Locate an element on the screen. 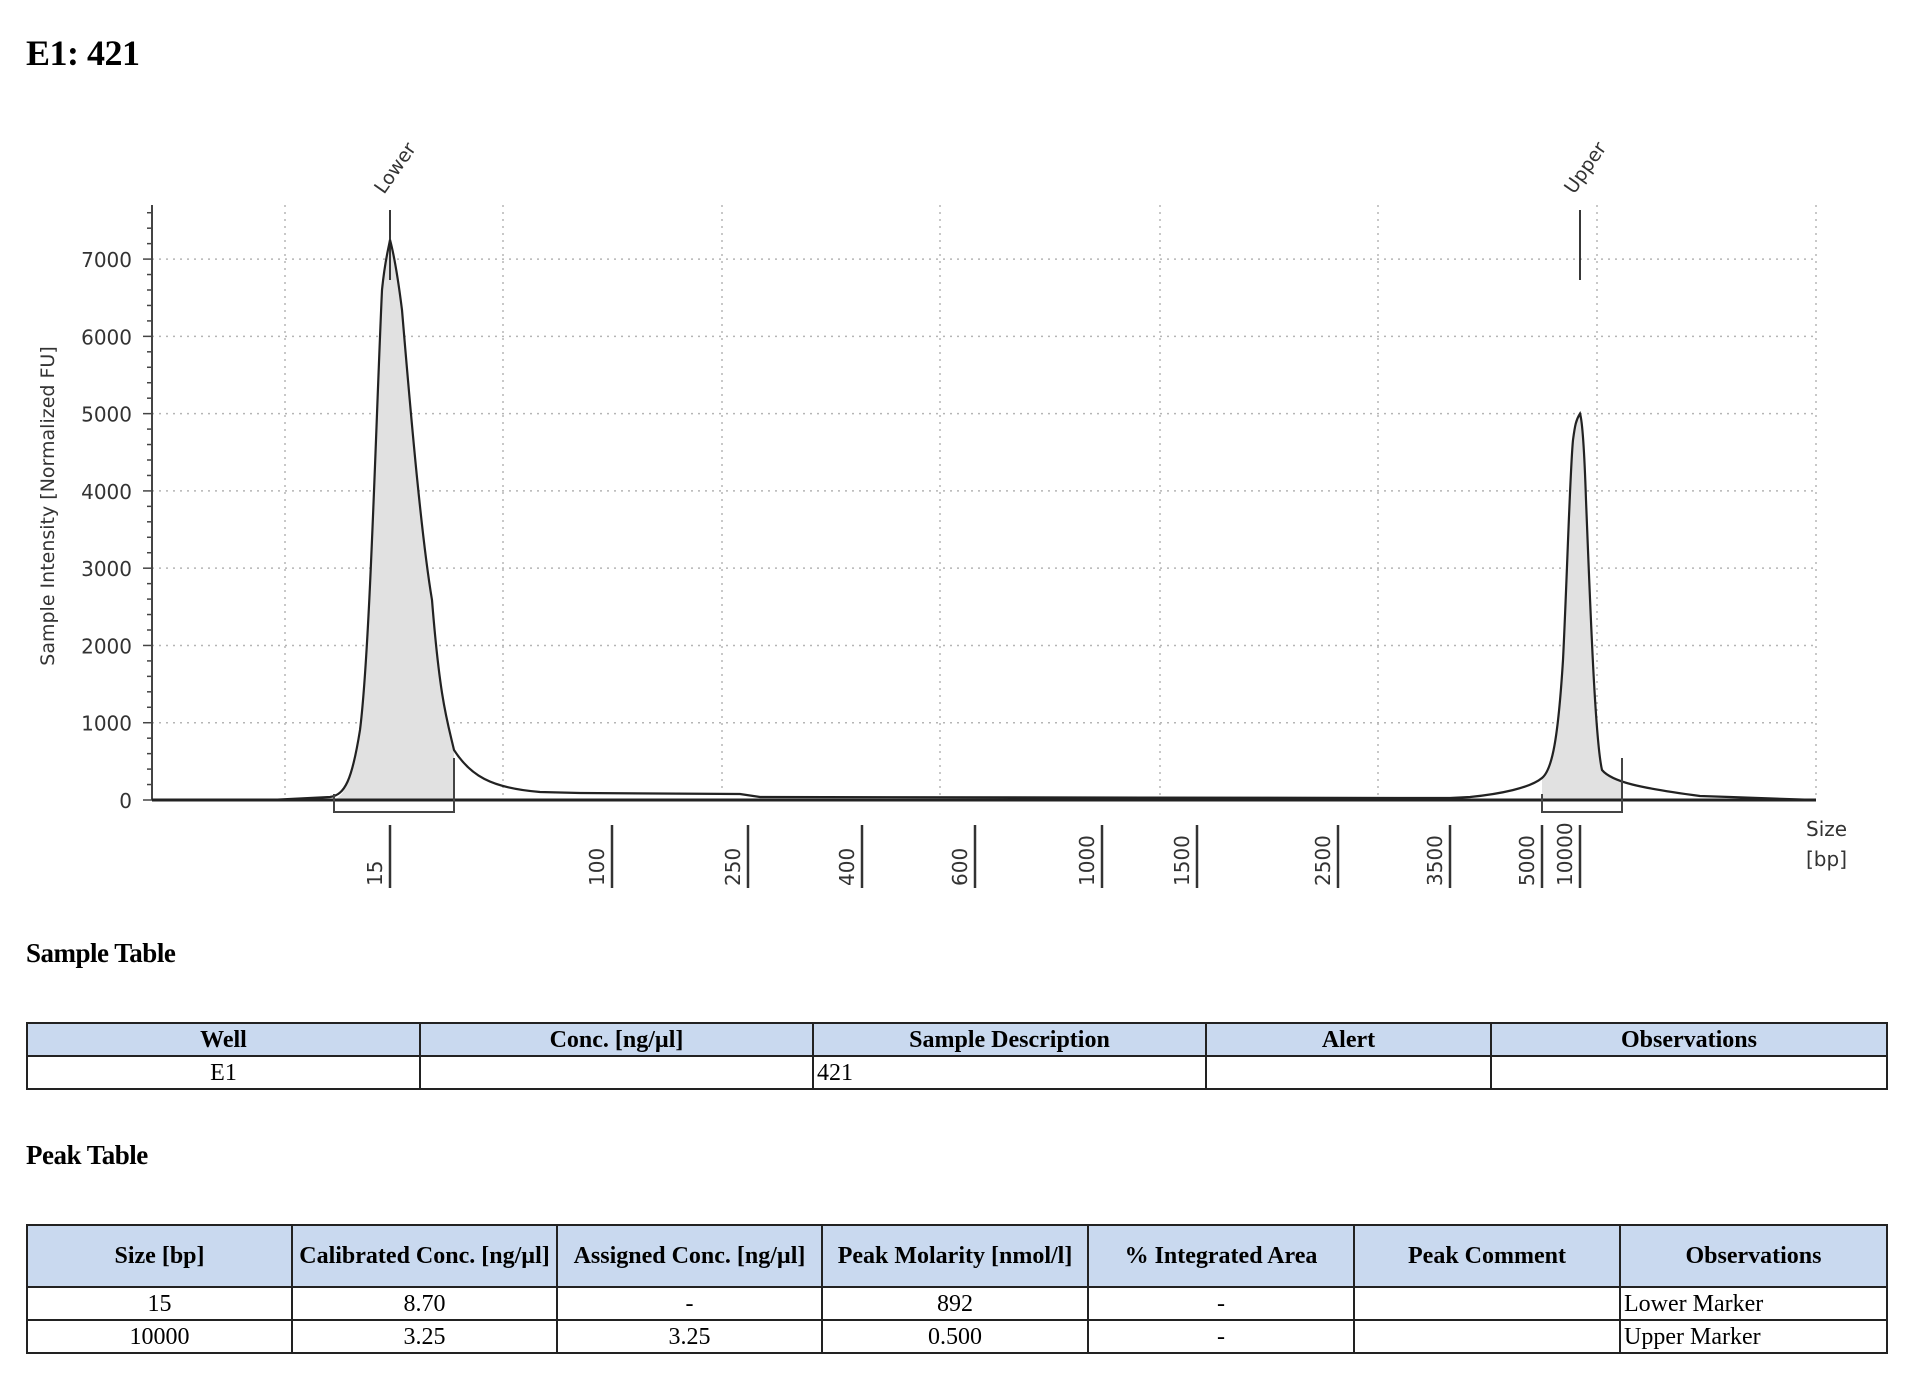 The width and height of the screenshot is (1914, 1374). table-row: 10000 3.25 3.25 0.500 - Upper Marker is located at coordinates (957, 1336).